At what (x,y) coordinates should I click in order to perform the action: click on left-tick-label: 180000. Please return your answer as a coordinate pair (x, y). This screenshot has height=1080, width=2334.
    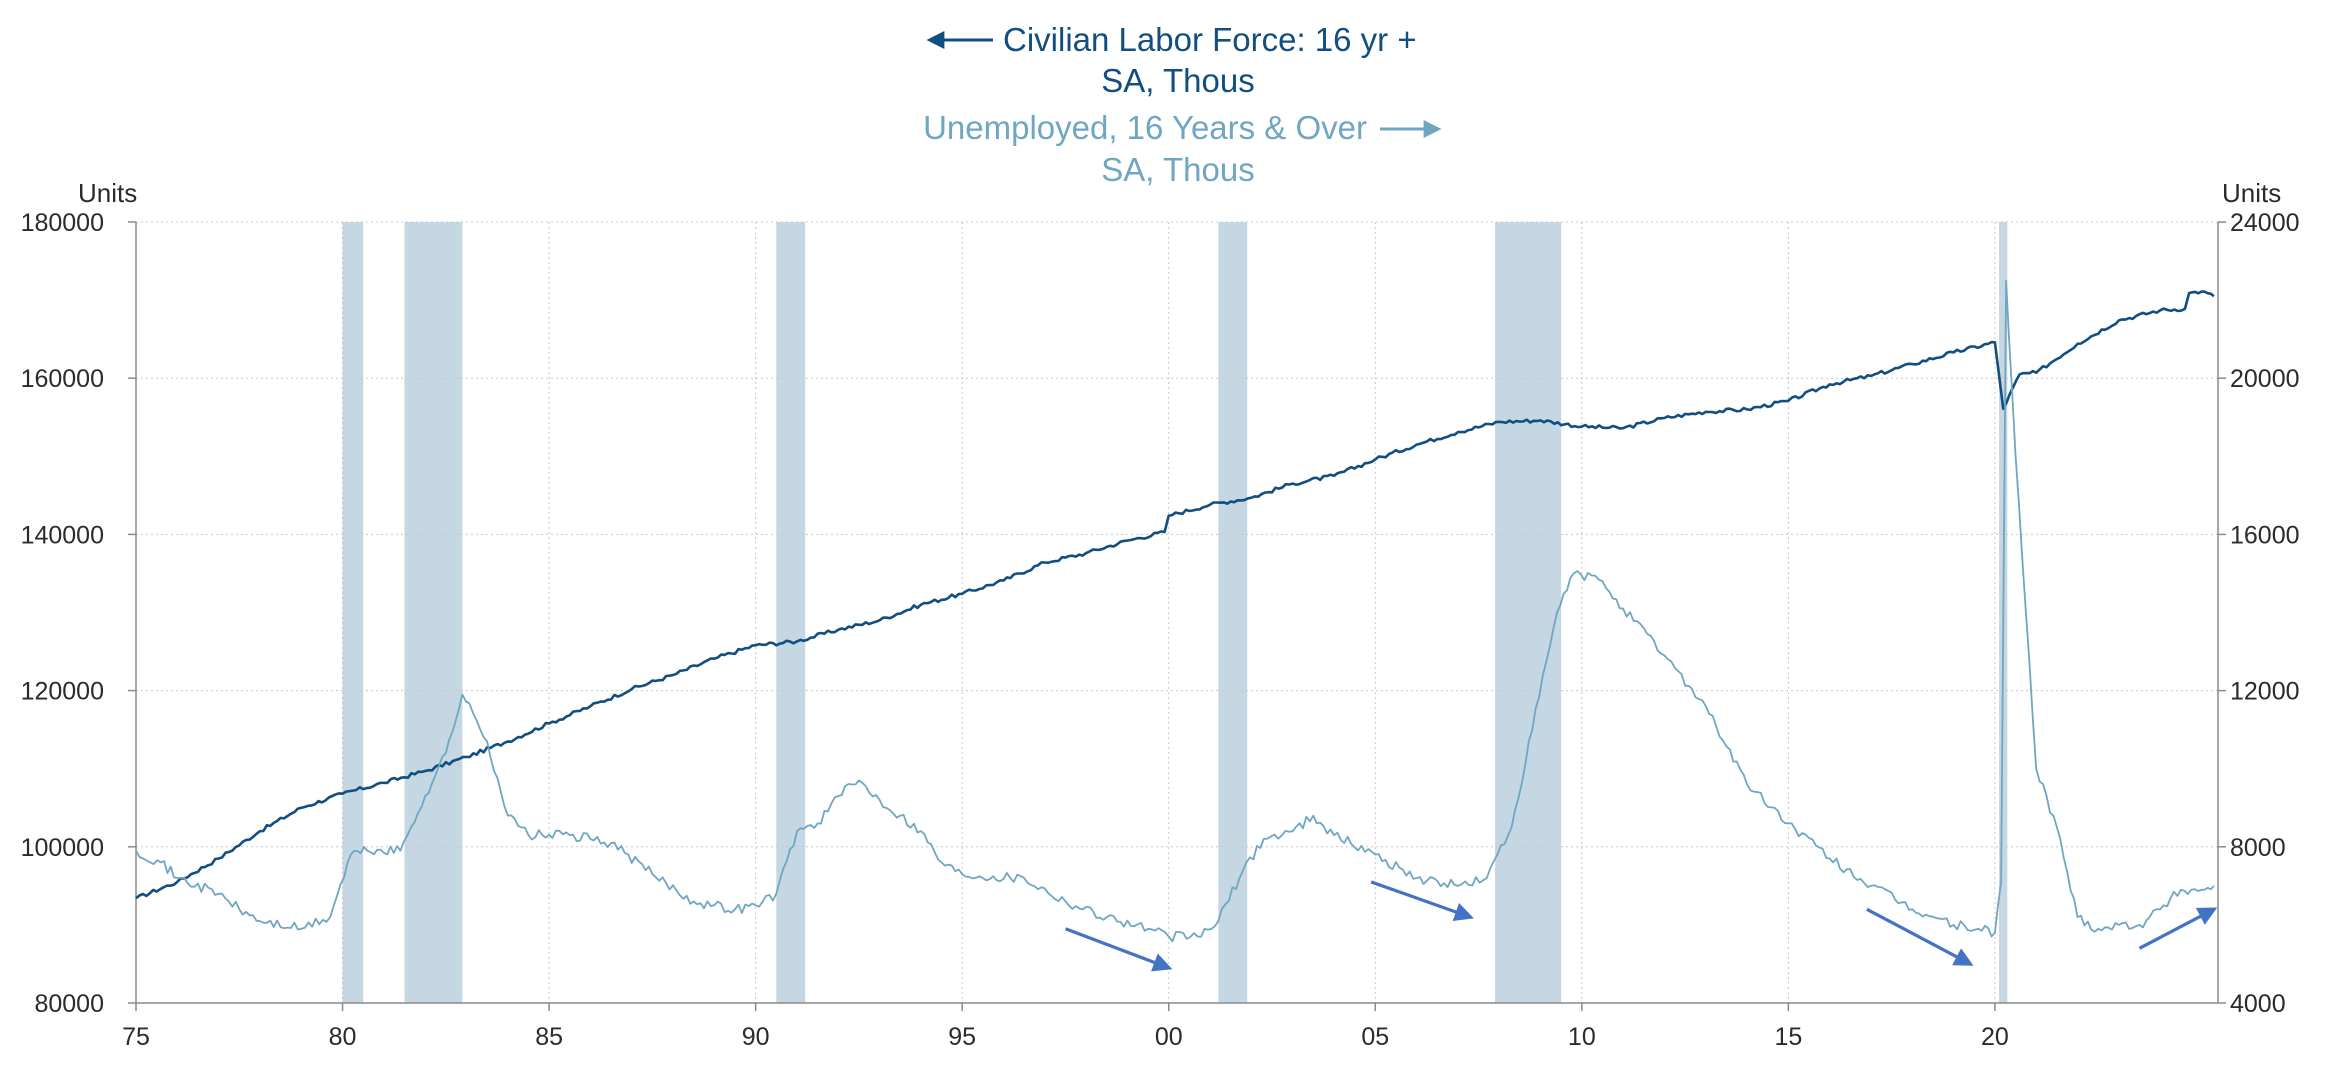
    Looking at the image, I should click on (62, 223).